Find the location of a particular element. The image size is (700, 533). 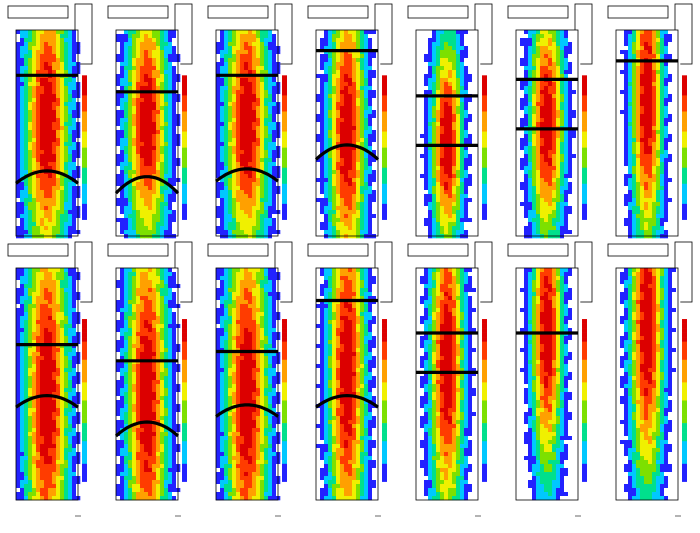

heatmap-panel-r1c2 is located at coordinates (150, 128).